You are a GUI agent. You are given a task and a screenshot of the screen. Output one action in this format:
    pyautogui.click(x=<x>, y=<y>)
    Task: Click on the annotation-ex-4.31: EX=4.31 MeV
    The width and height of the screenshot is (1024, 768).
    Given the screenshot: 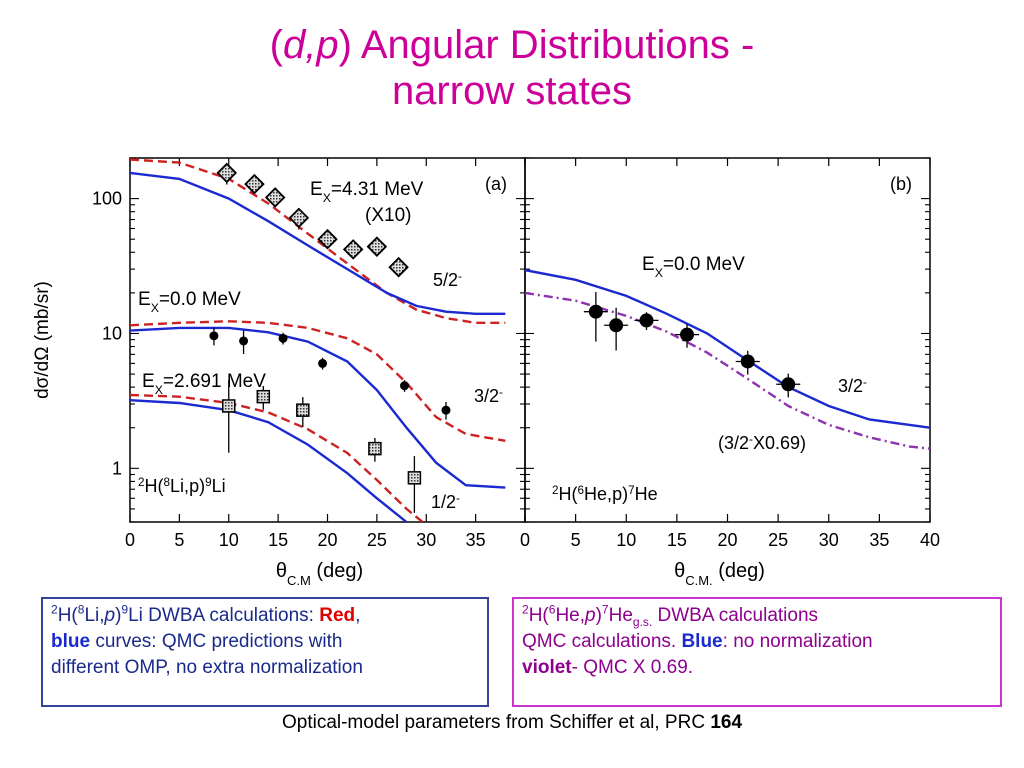 What is the action you would take?
    pyautogui.click(x=367, y=192)
    